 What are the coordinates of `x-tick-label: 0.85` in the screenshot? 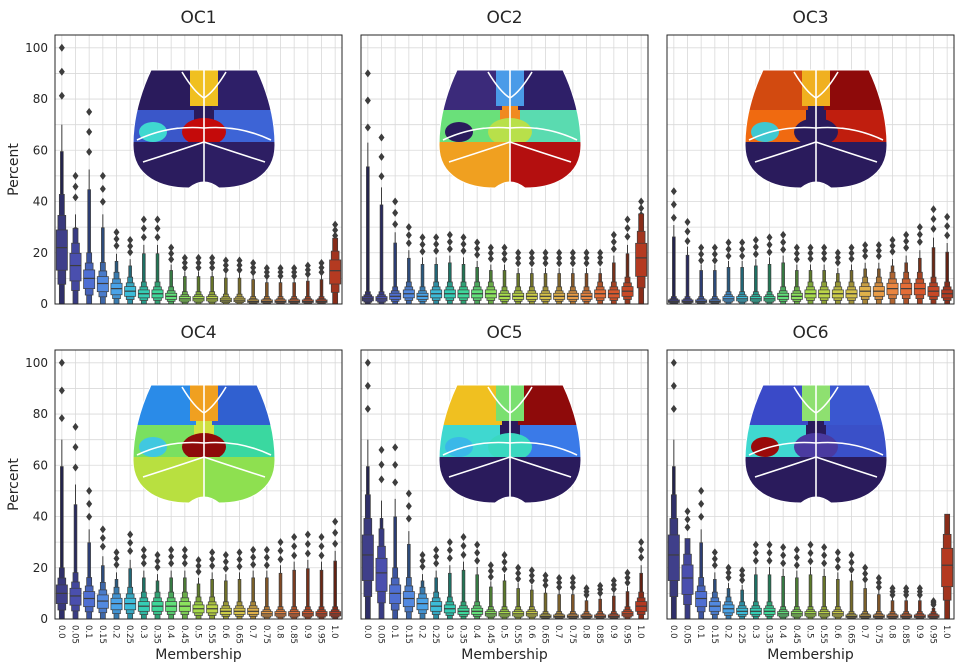 It's located at (905, 634).